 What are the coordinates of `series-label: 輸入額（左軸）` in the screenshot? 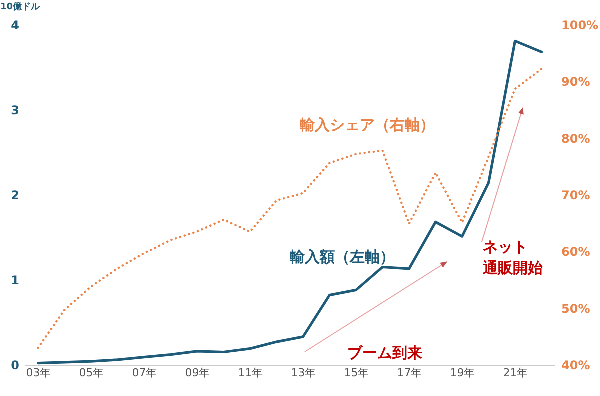 It's located at (342, 257).